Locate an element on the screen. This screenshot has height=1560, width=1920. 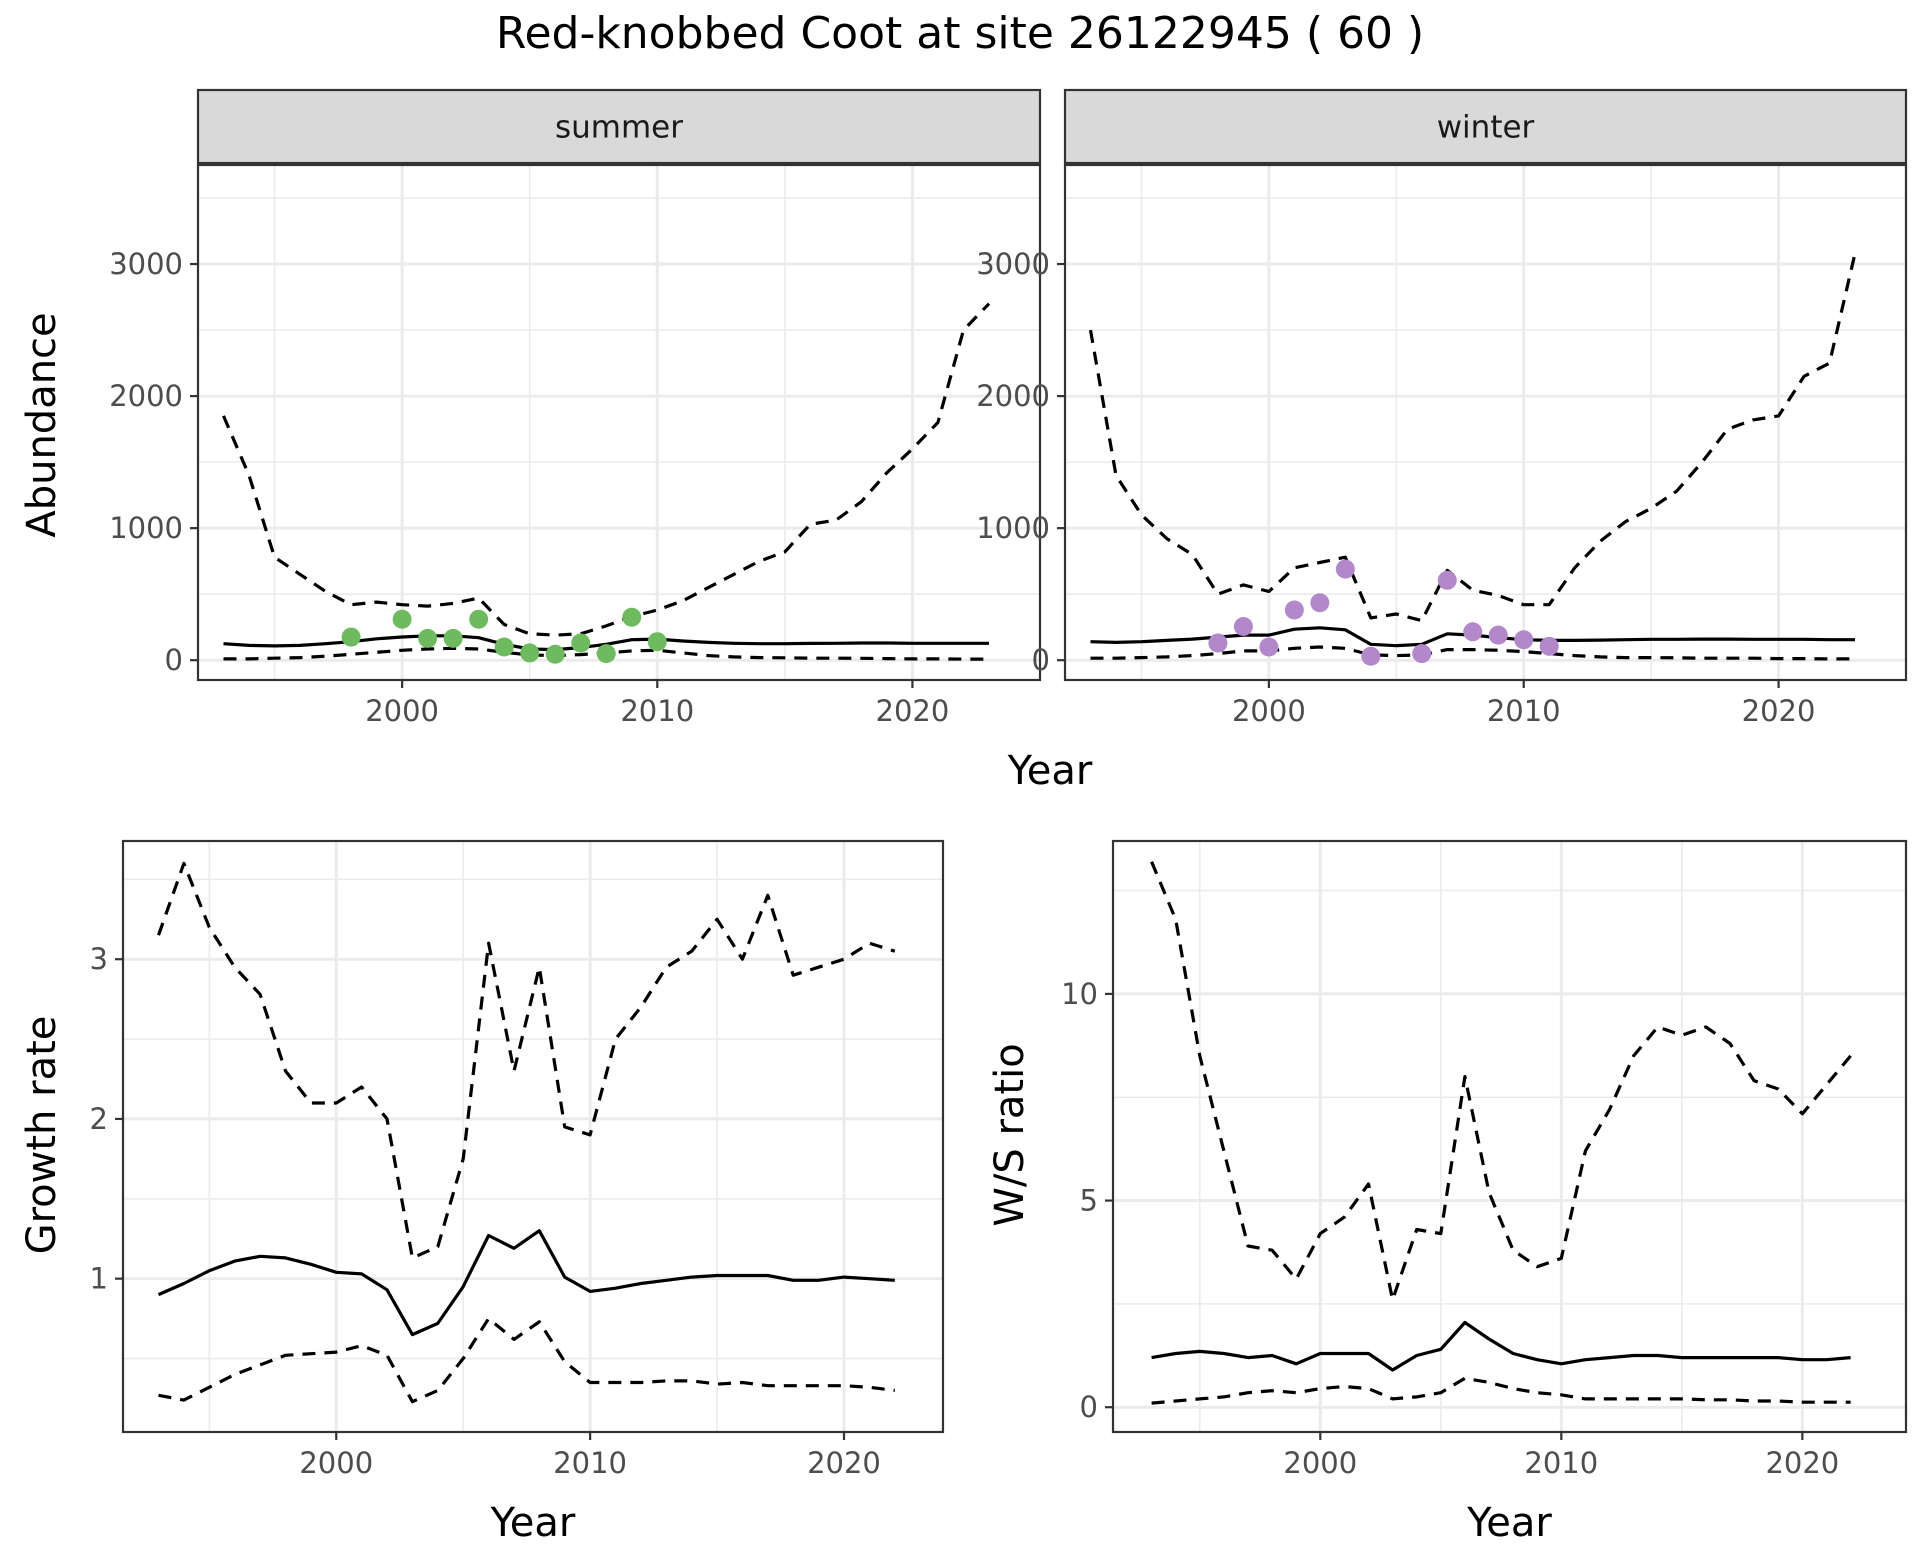
facet-strip-label: summer is located at coordinates (619, 128).